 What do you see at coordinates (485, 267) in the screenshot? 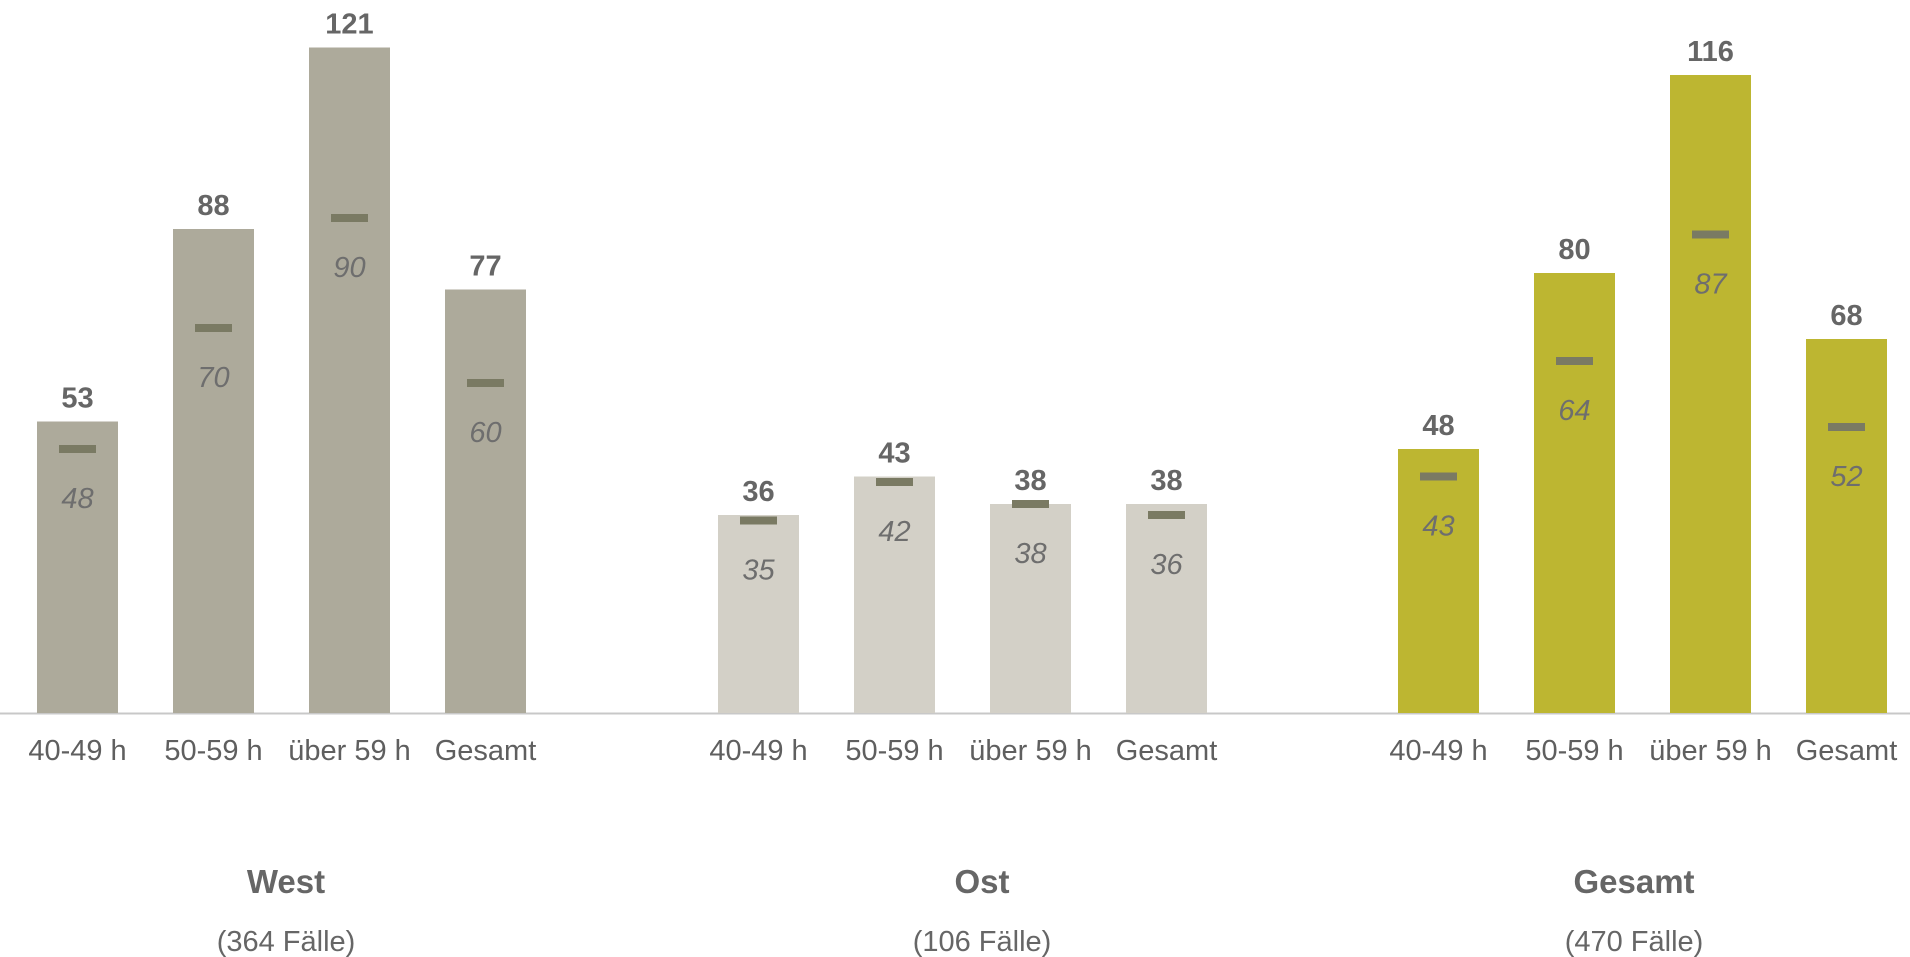
I see `value-label-west-4: 77` at bounding box center [485, 267].